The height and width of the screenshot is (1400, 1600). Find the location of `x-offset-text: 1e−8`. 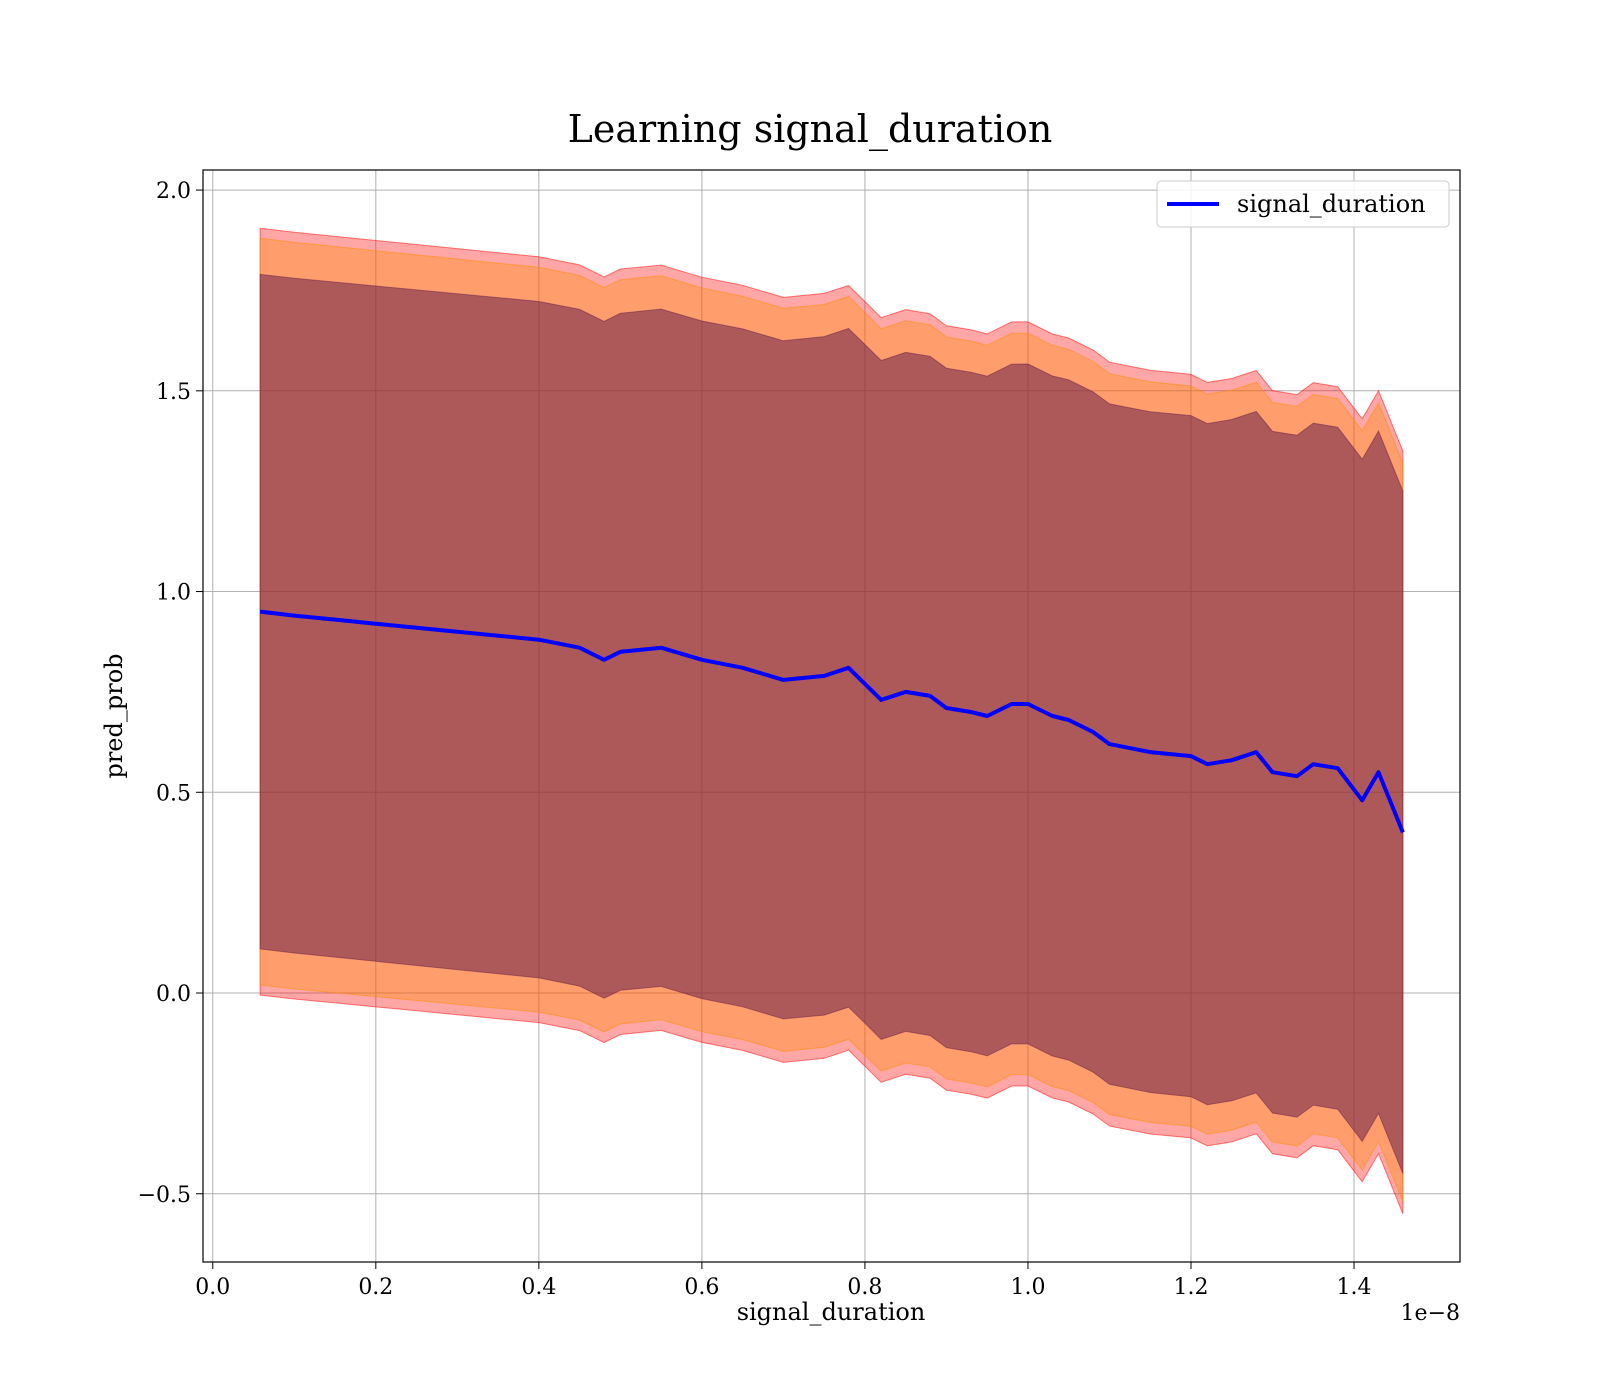

x-offset-text: 1e−8 is located at coordinates (1430, 1313).